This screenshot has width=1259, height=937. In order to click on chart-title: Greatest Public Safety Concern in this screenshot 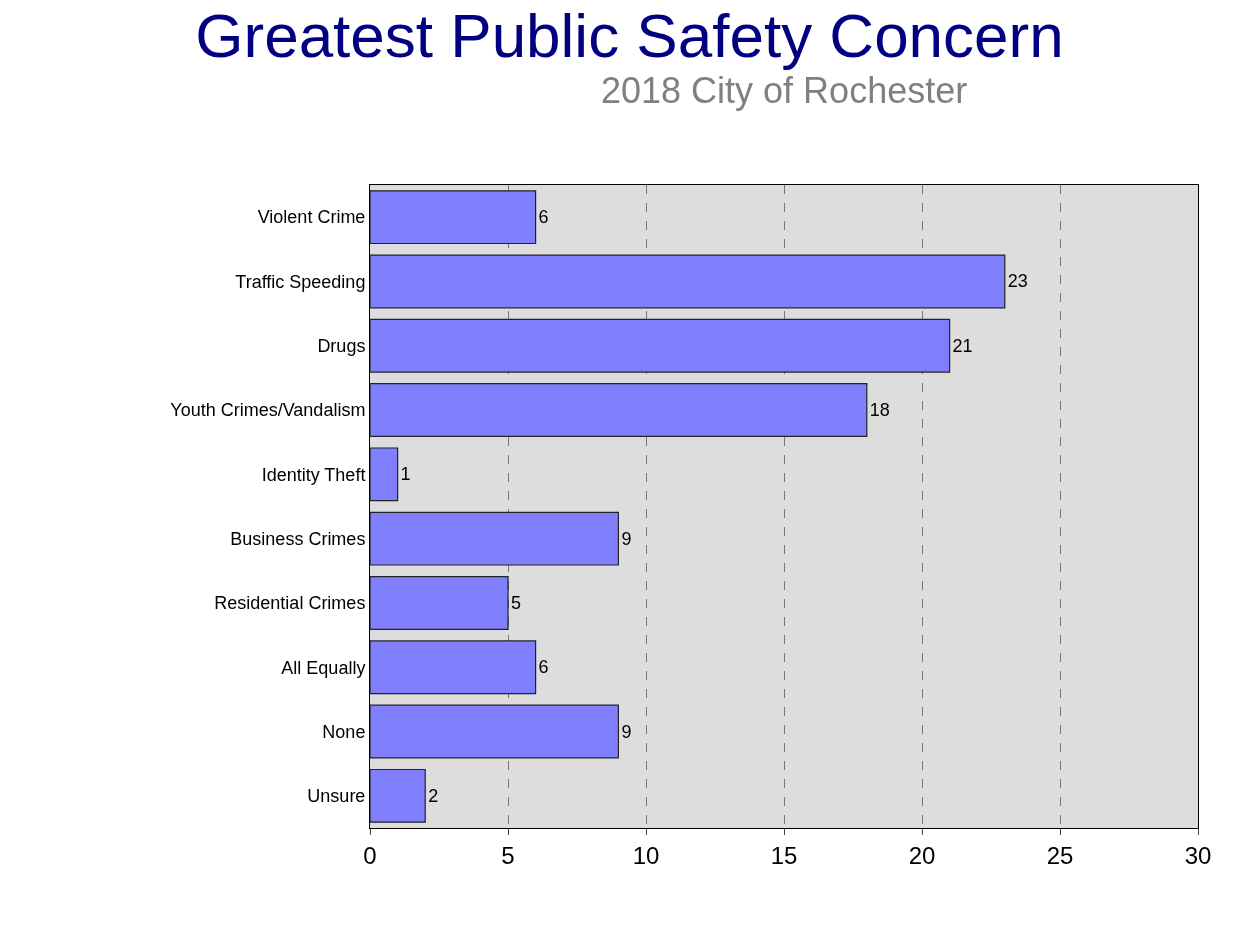, I will do `click(629, 36)`.